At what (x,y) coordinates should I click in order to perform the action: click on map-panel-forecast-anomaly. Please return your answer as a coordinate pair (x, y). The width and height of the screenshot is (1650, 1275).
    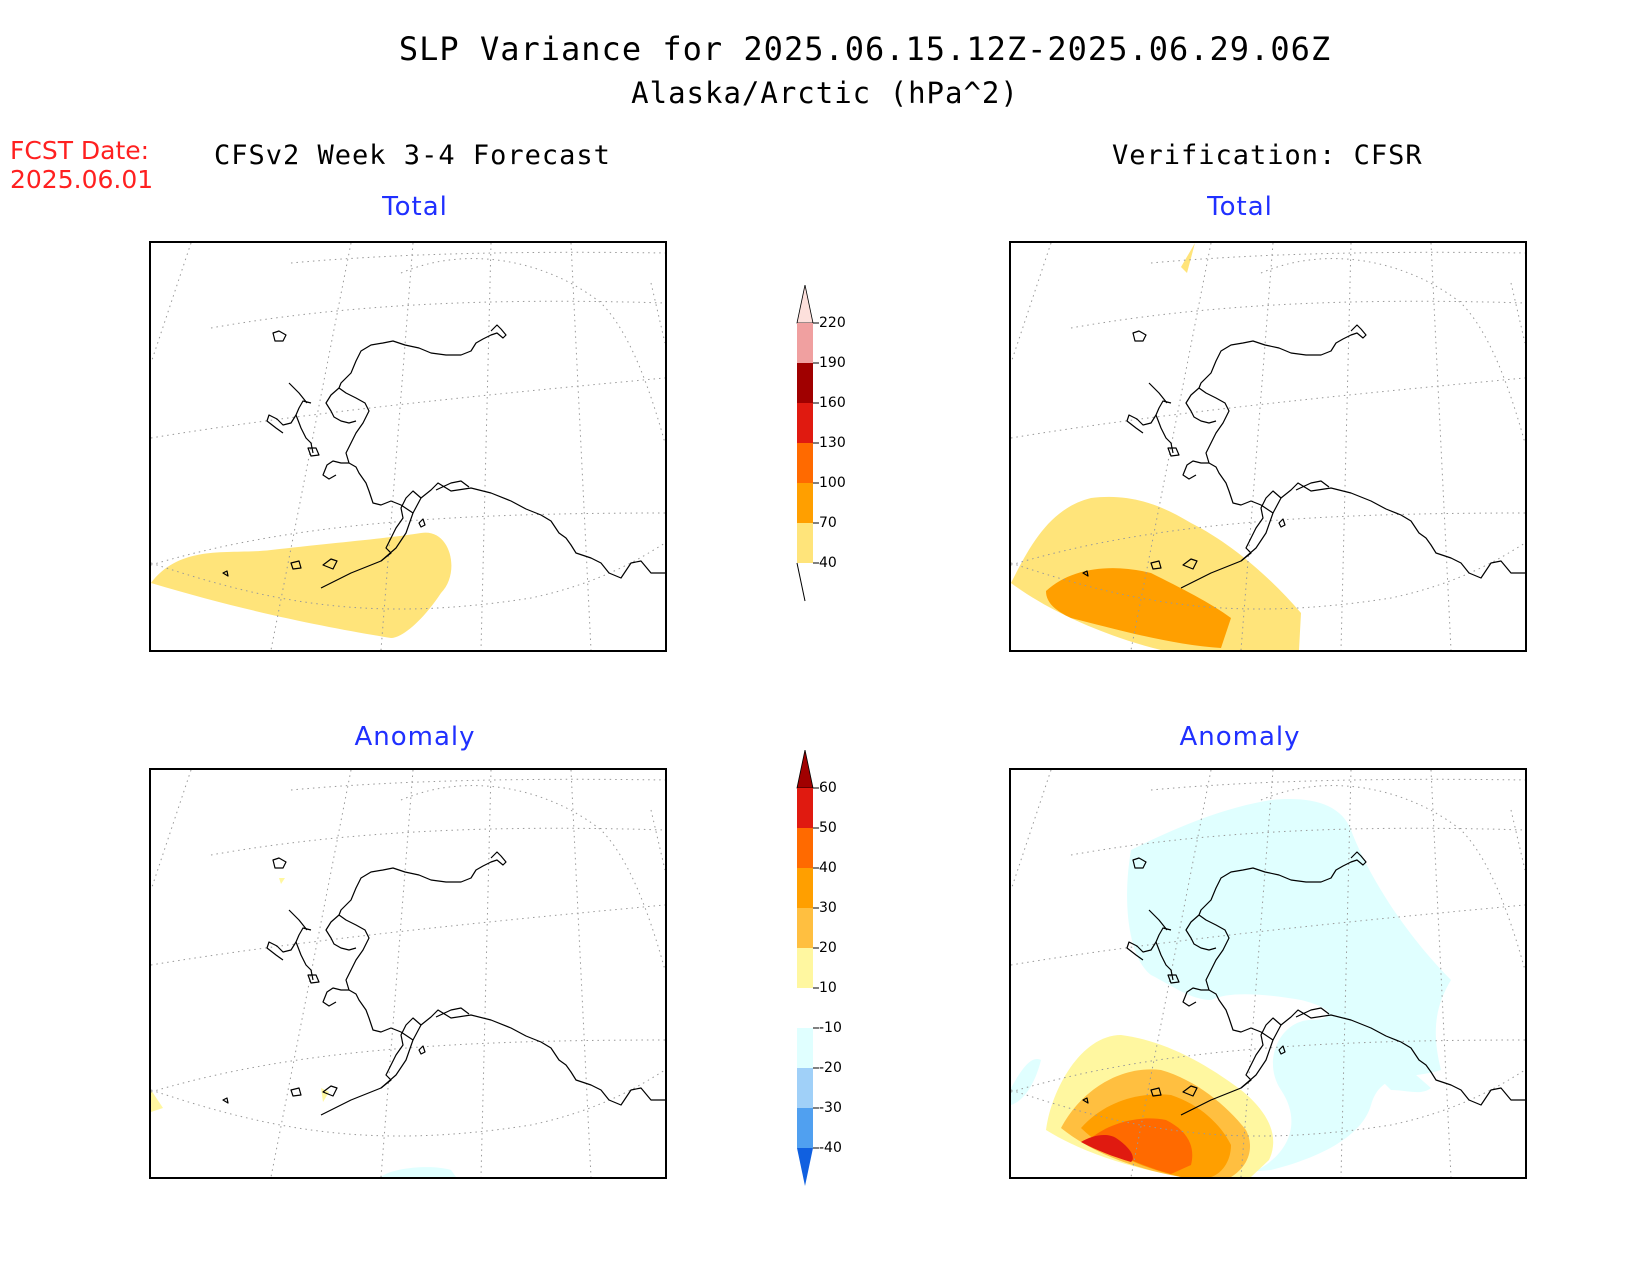
    Looking at the image, I should click on (408, 973).